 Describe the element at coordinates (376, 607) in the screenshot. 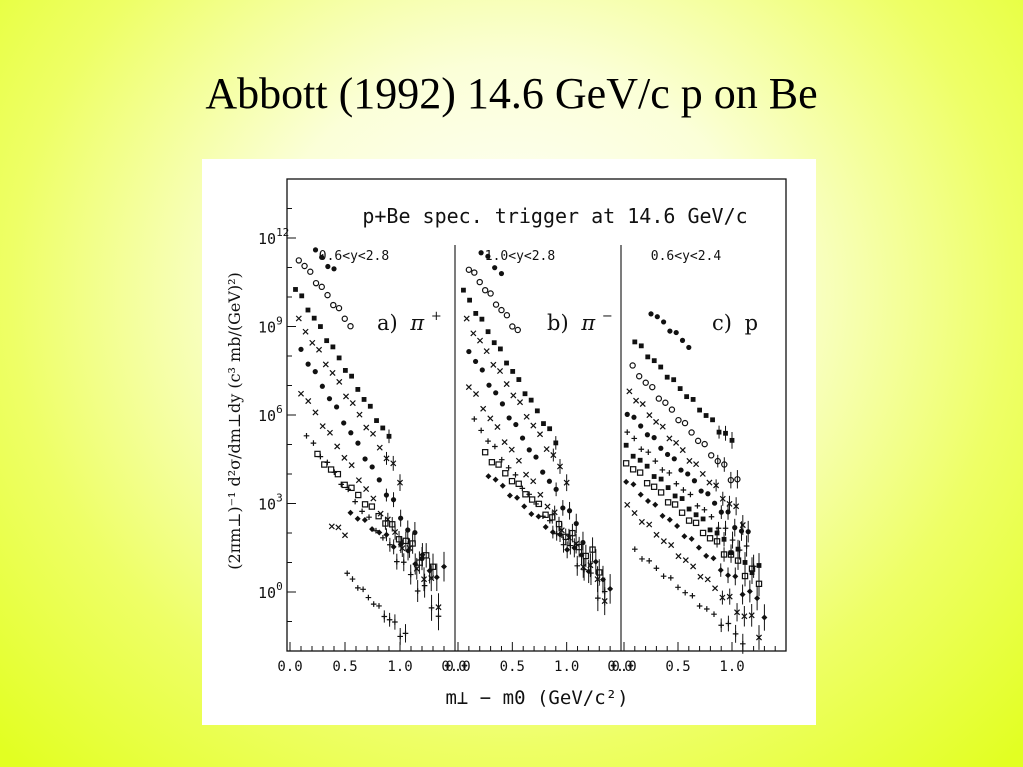

I see `series-plus` at that location.